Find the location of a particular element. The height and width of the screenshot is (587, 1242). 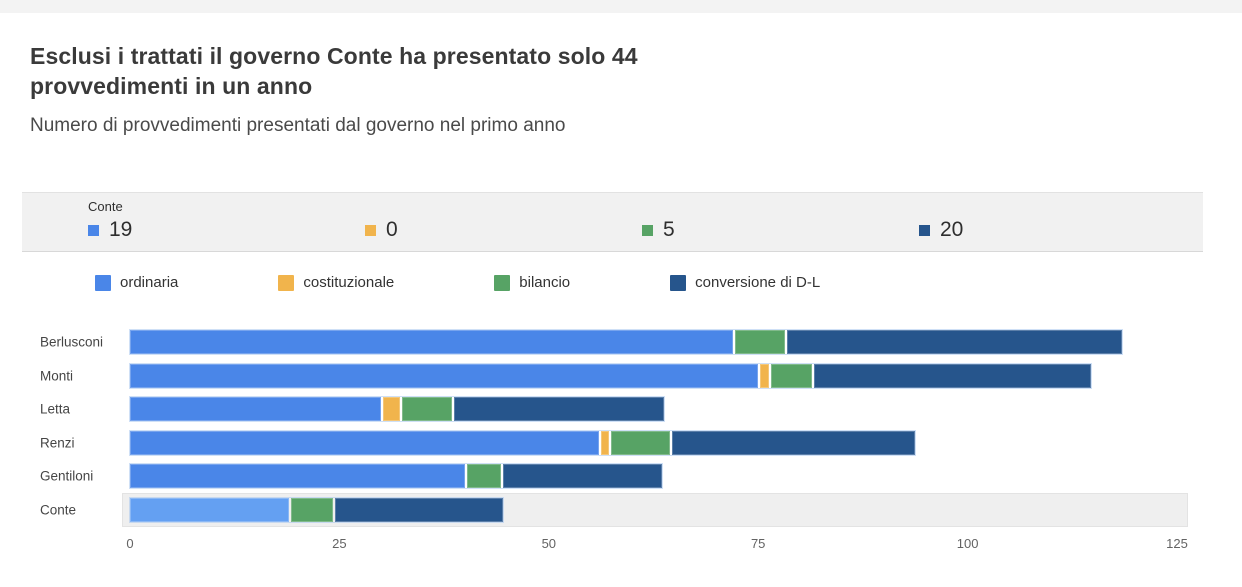

x-axis-tick-label: 50 is located at coordinates (549, 543).